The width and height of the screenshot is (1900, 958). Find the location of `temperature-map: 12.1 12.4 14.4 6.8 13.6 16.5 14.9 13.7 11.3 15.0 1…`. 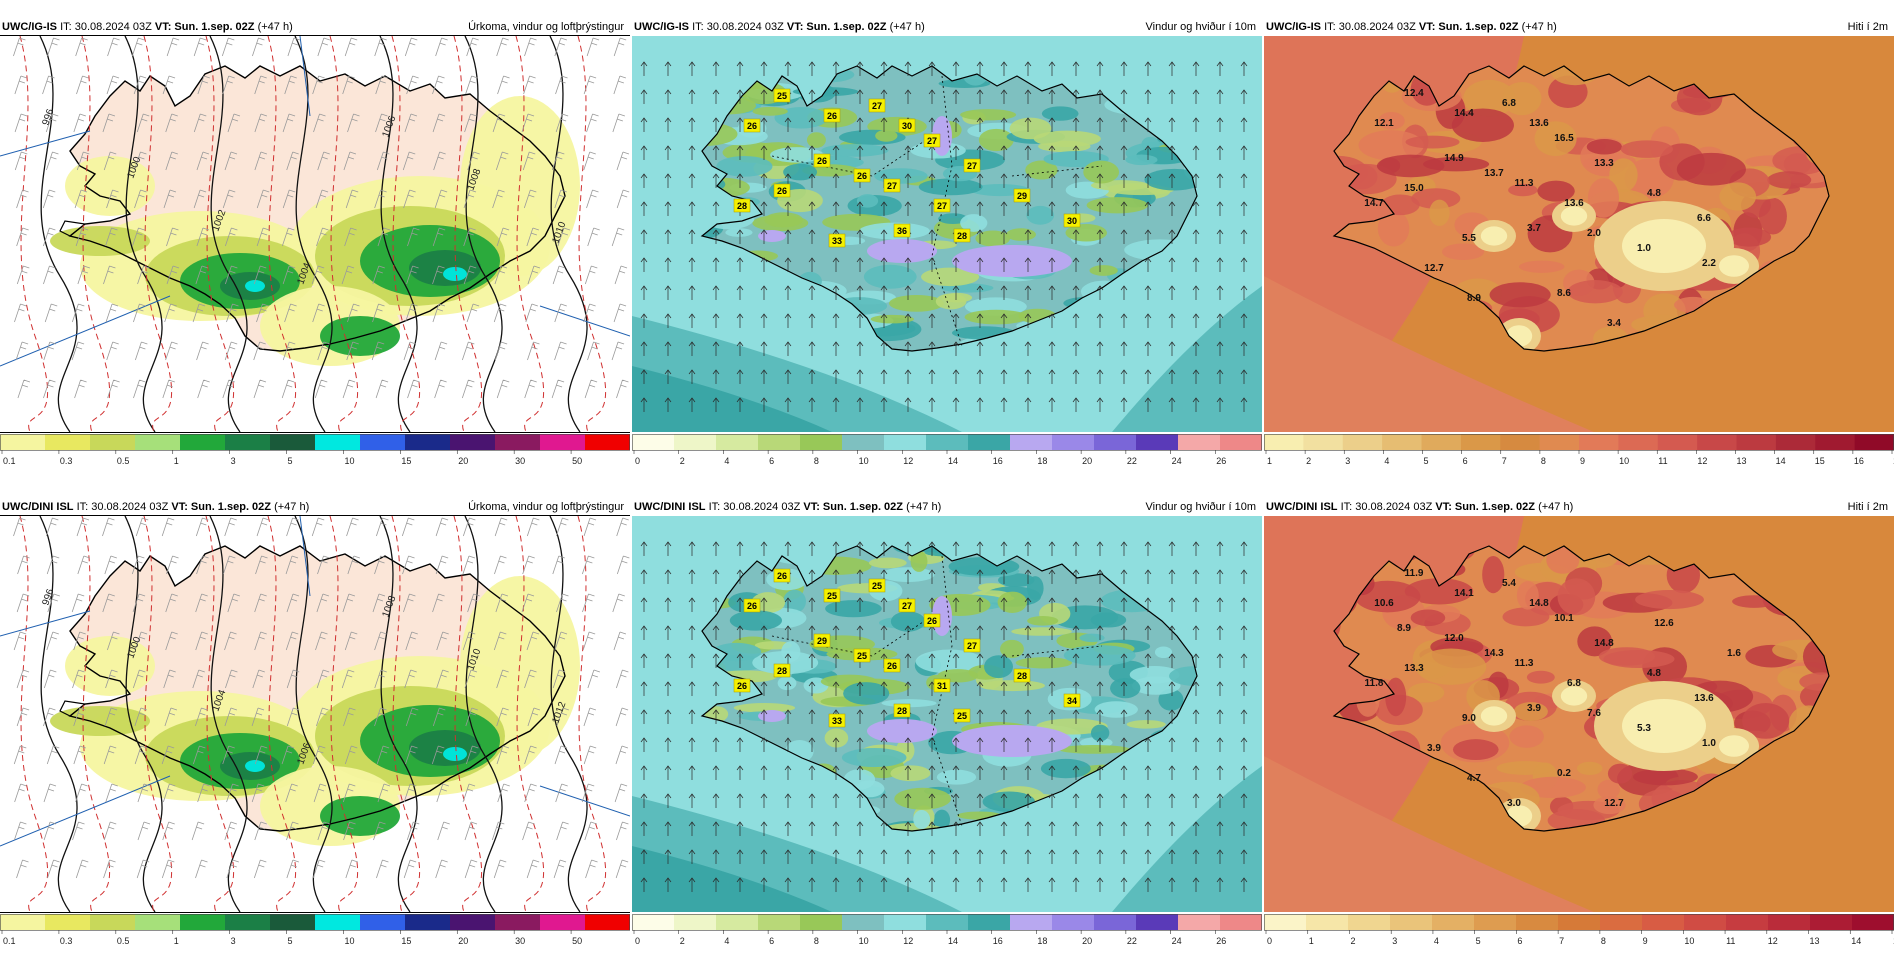

temperature-map: 12.1 12.4 14.4 6.8 13.6 16.5 14.9 13.7 11.3 15.0 1… is located at coordinates (1579, 234).